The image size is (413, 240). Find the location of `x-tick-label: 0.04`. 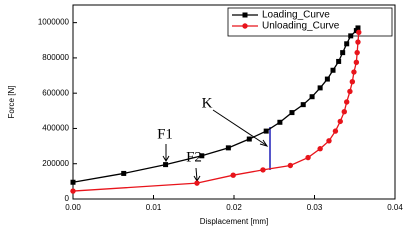

x-tick-label: 0.04 is located at coordinates (395, 207).